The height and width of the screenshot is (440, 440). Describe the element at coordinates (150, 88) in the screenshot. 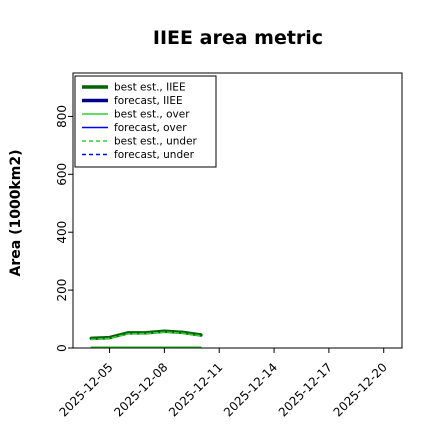

I see `legend-label: best est., IIEE` at that location.